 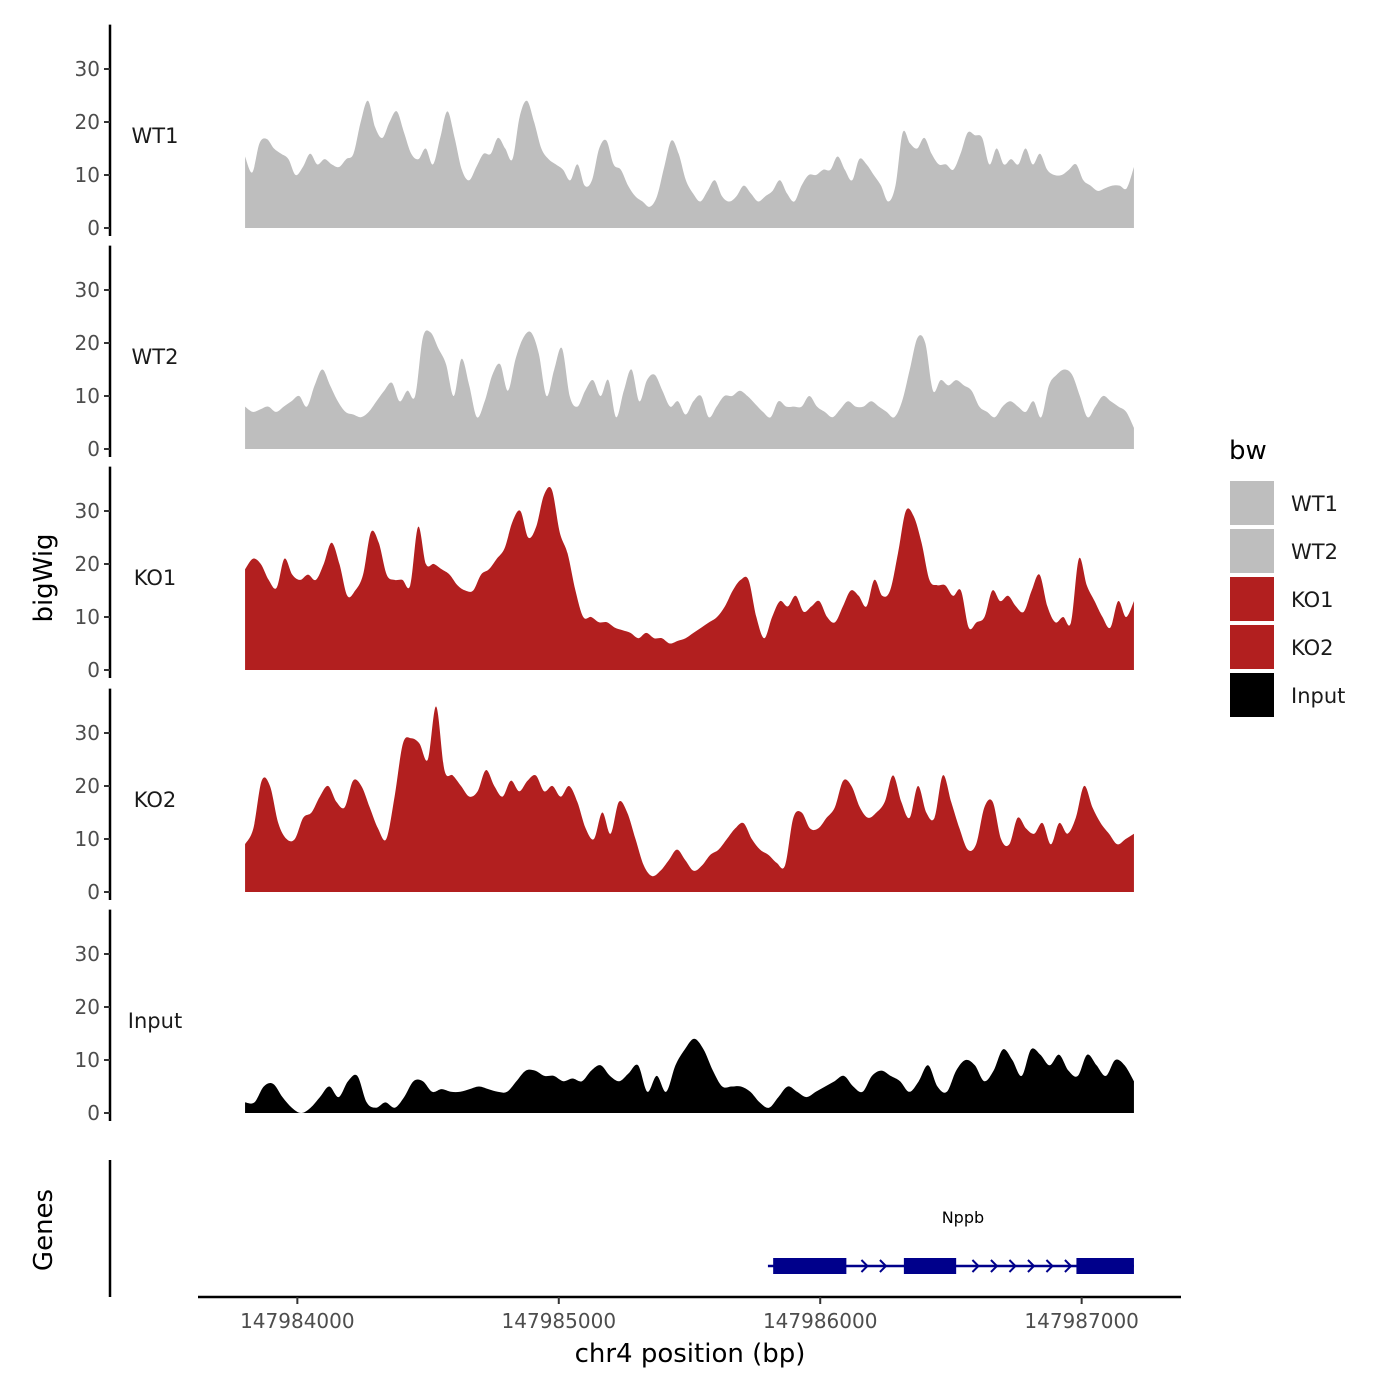 I want to click on x-axis-title: chr4 position (bp), so click(x=690, y=1354).